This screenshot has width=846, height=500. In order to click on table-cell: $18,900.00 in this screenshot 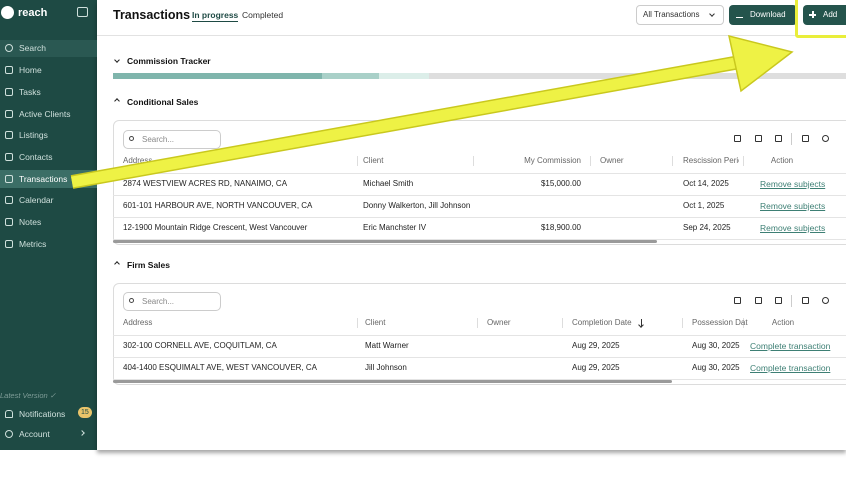, I will do `click(560, 227)`.